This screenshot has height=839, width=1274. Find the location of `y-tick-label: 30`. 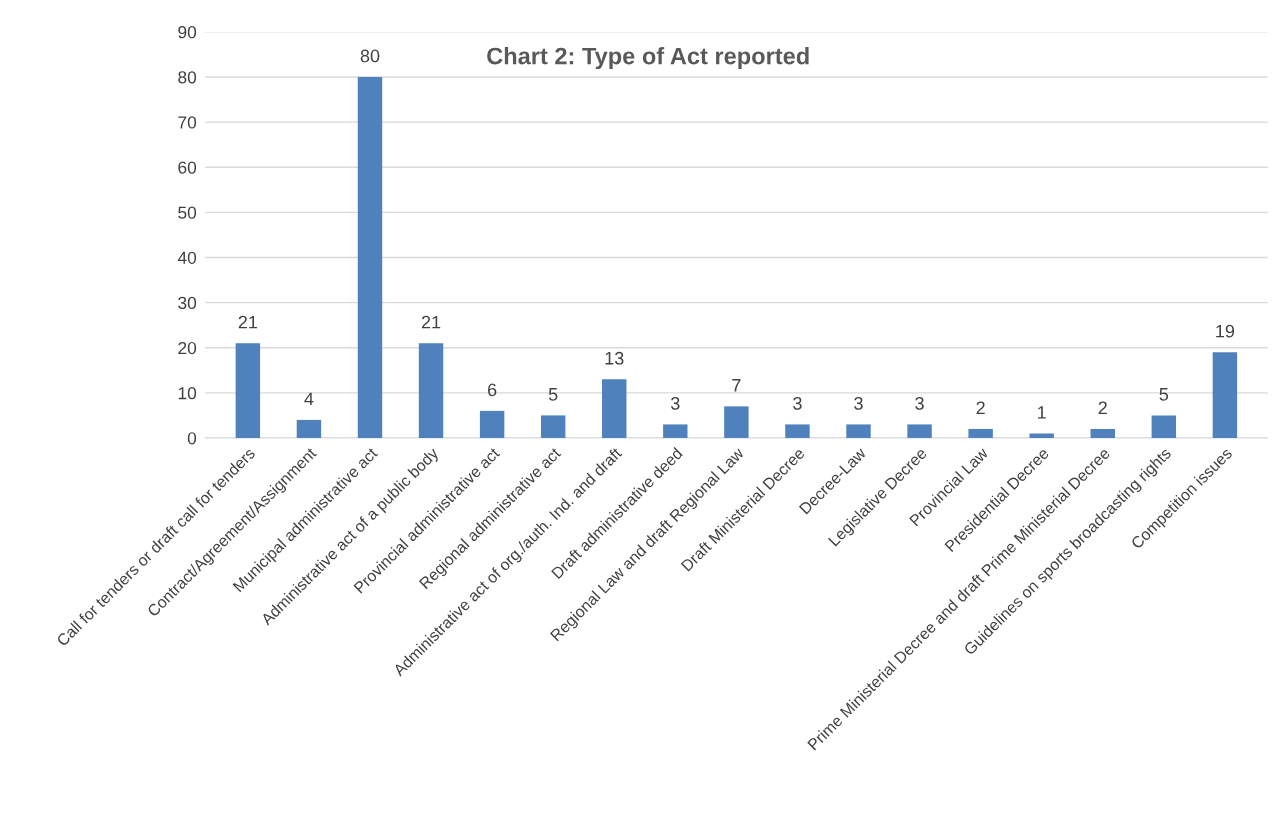

y-tick-label: 30 is located at coordinates (187, 303).